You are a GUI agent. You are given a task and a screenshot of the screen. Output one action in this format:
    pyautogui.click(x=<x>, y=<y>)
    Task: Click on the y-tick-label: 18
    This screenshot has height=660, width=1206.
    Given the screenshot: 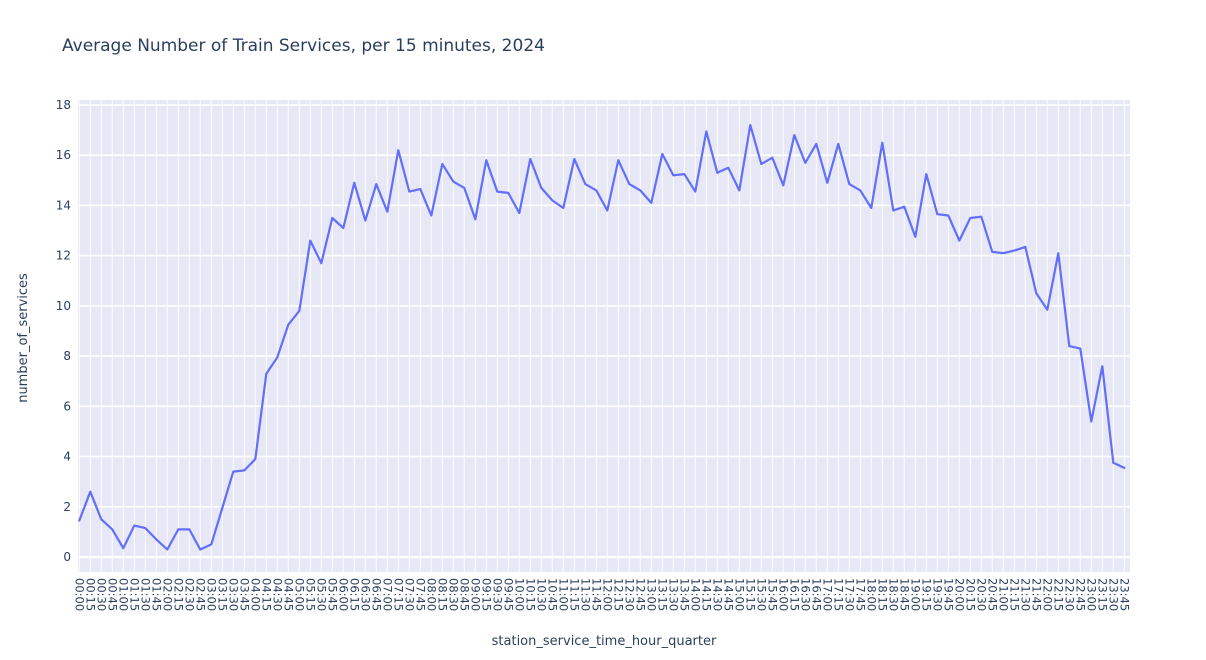 What is the action you would take?
    pyautogui.click(x=63, y=105)
    